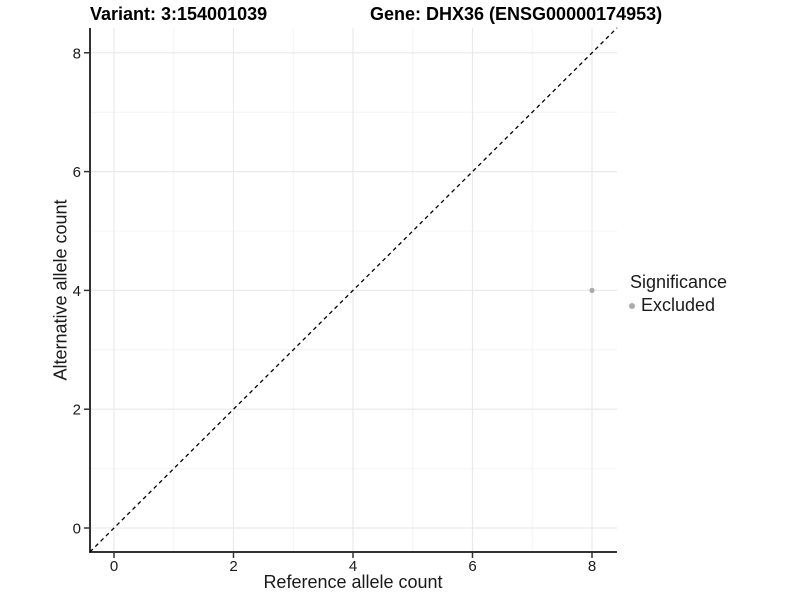 The height and width of the screenshot is (600, 800). What do you see at coordinates (77, 291) in the screenshot?
I see `y-tick-label: 4` at bounding box center [77, 291].